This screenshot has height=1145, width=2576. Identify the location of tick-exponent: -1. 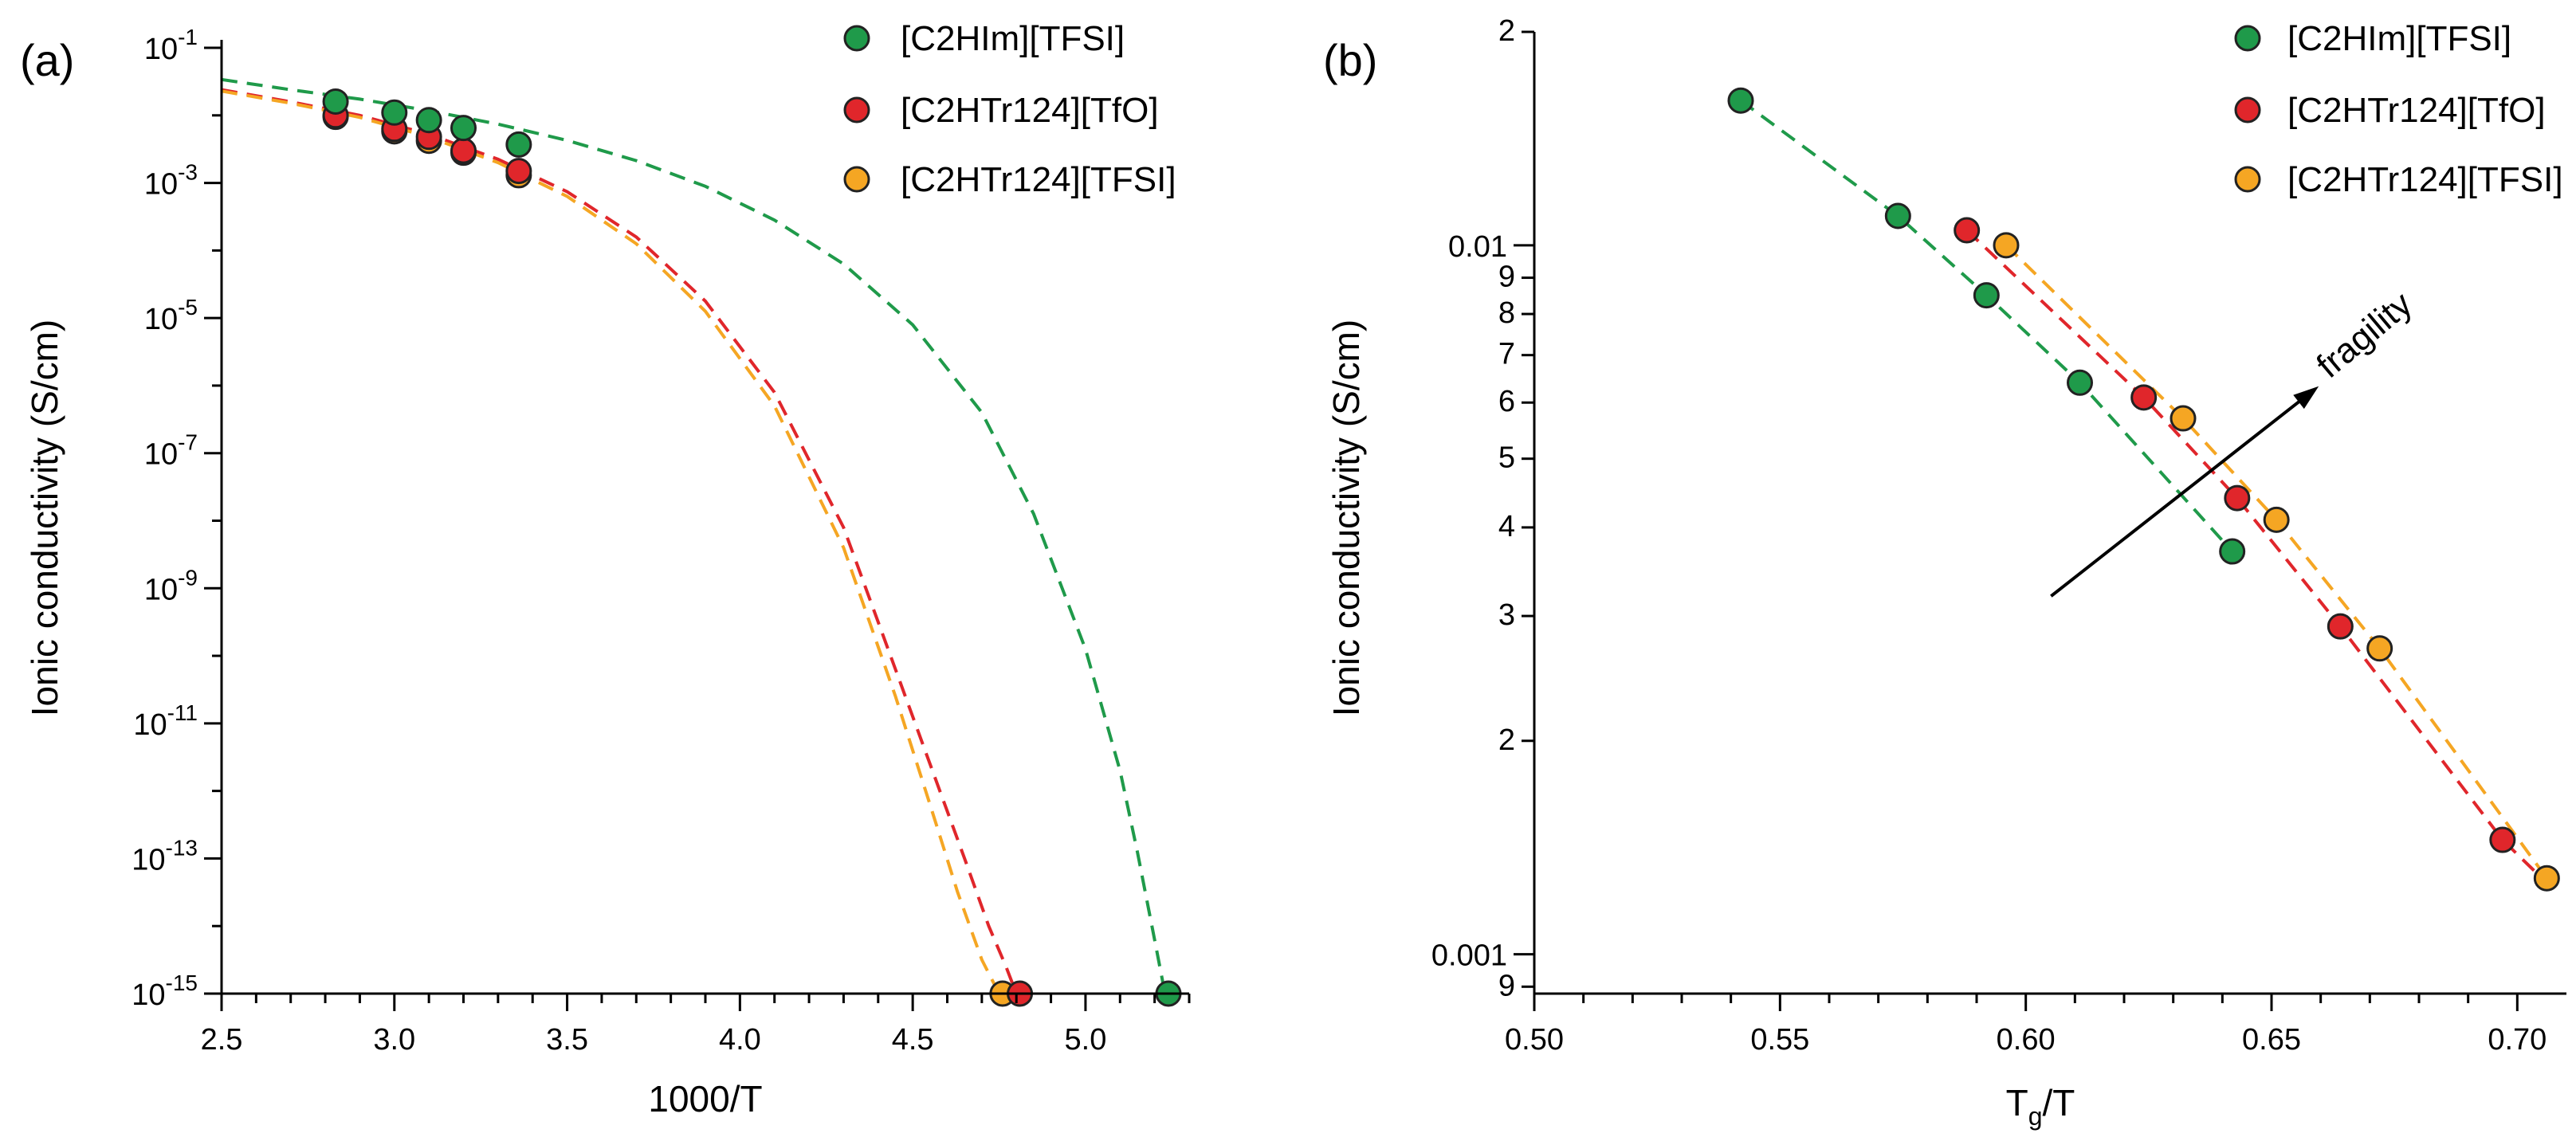
(188, 37).